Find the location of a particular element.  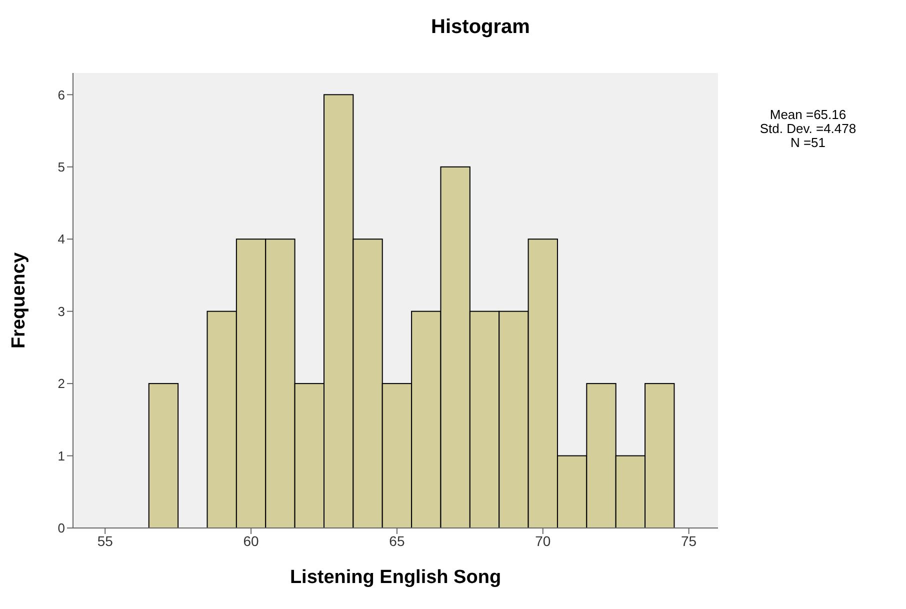

y-tick-label: 5 is located at coordinates (61, 167).